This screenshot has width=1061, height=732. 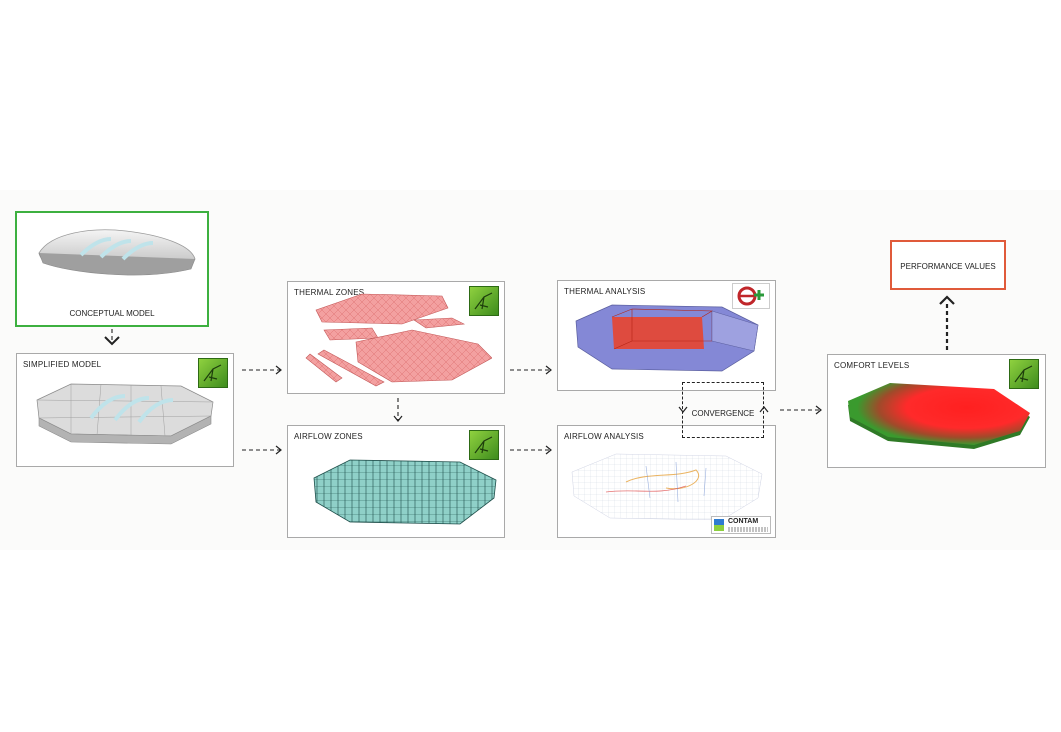 What do you see at coordinates (605, 291) in the screenshot?
I see `thermal-analysis-label: THERMAL ANALYSIS` at bounding box center [605, 291].